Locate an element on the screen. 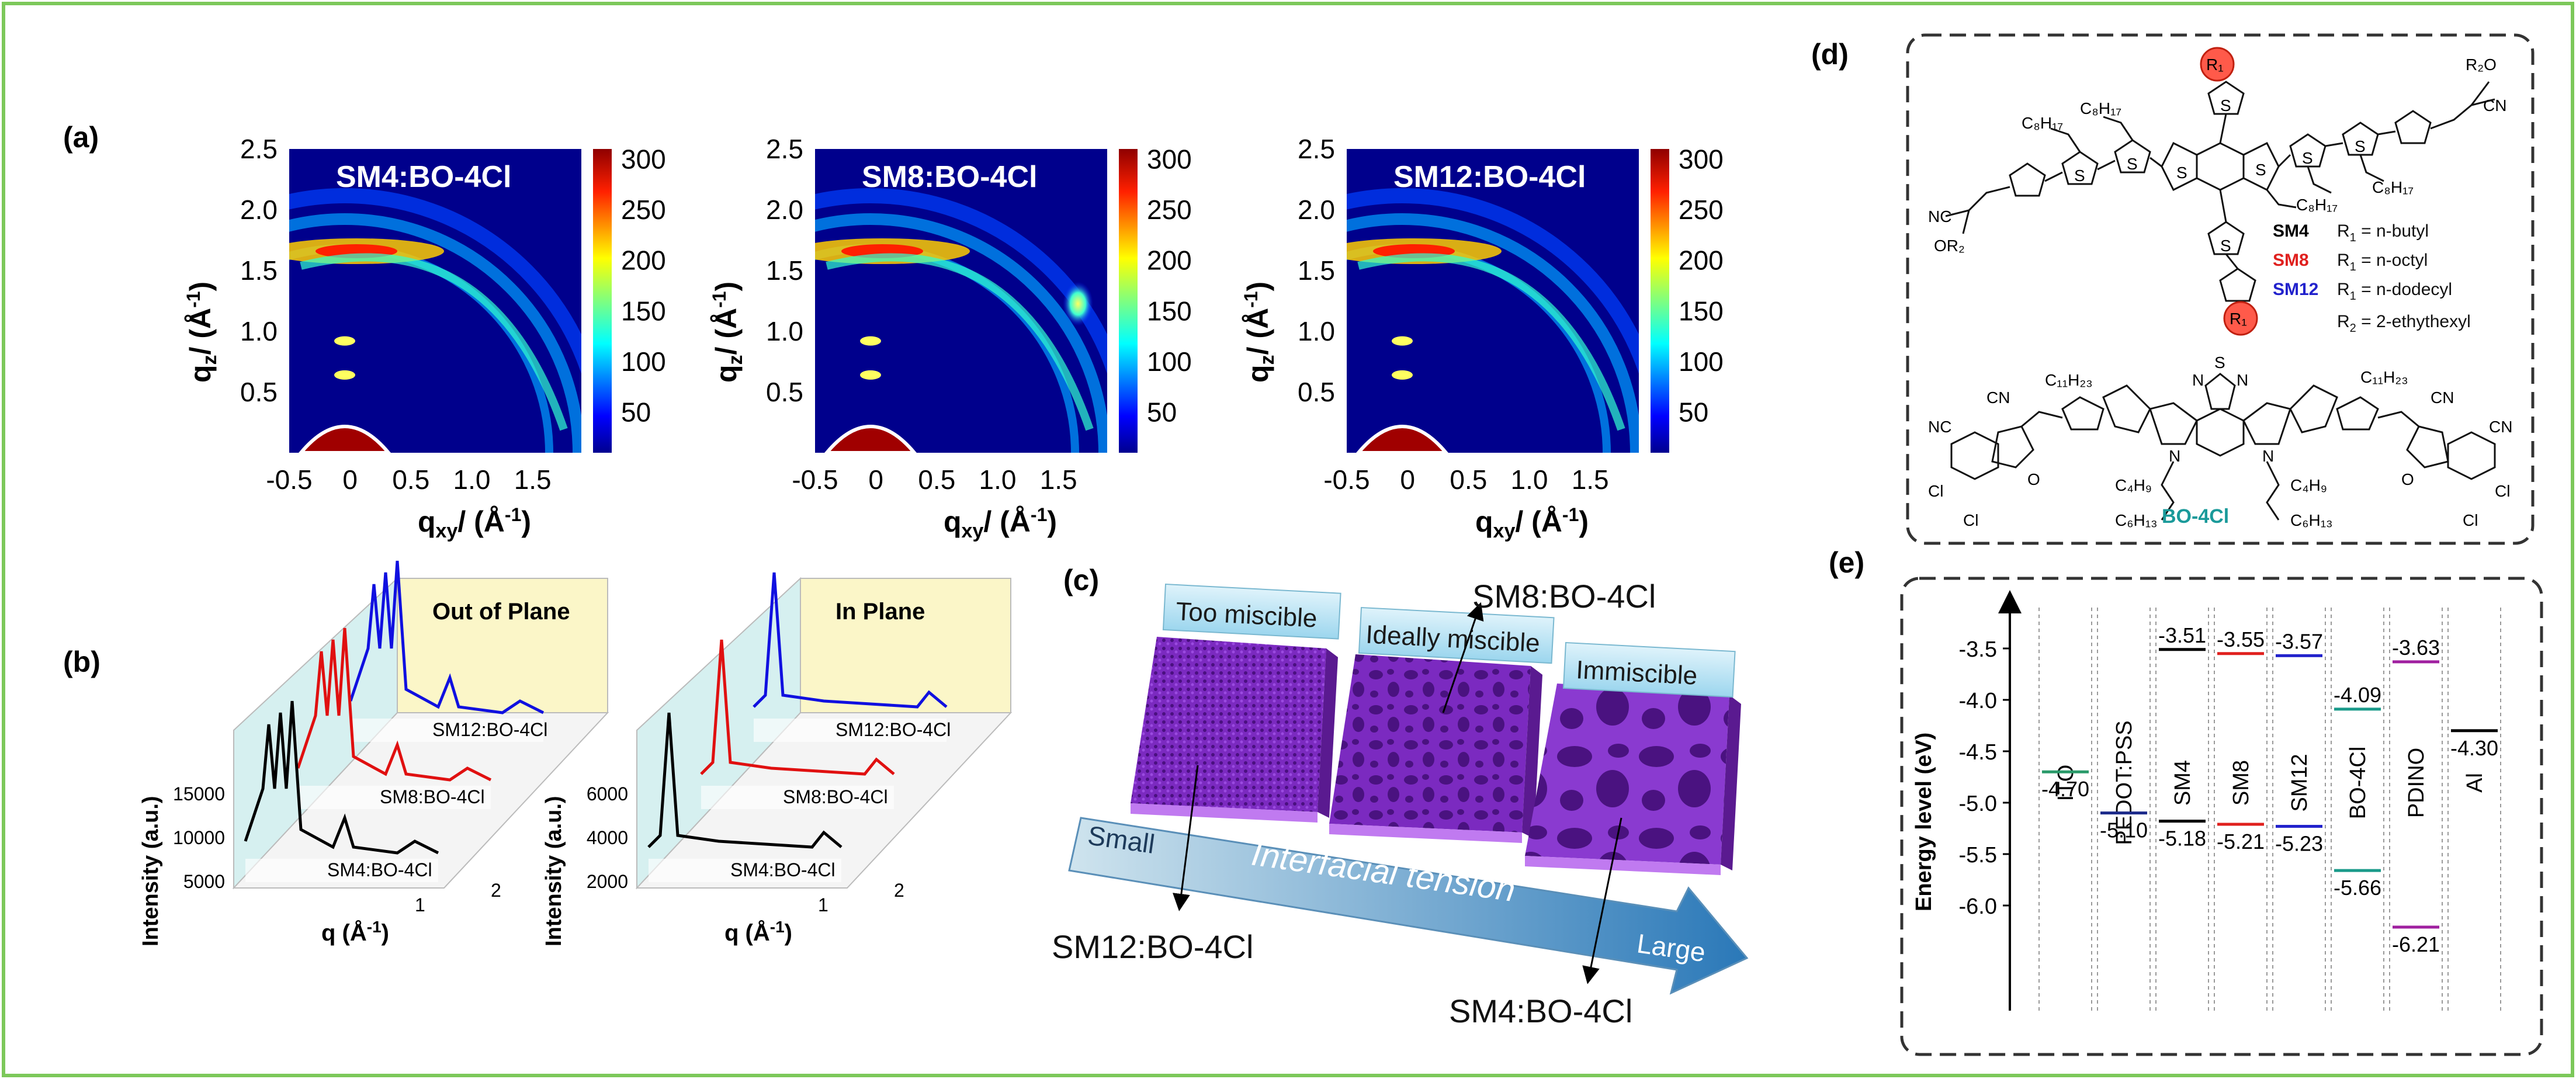  tile-too-miscible is located at coordinates (1235, 730).